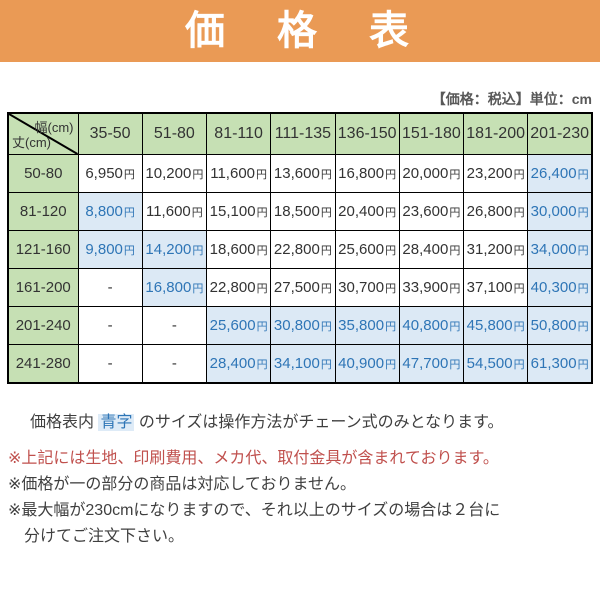  Describe the element at coordinates (296, 287) in the screenshot. I see `price-value: 27,500` at that location.